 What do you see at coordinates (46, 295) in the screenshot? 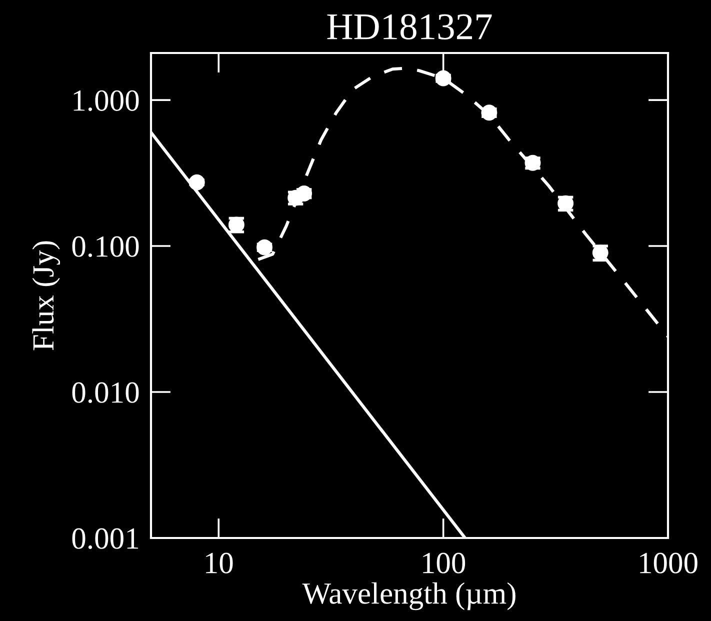
I see `y-axis-title: Flux (Jy)` at bounding box center [46, 295].